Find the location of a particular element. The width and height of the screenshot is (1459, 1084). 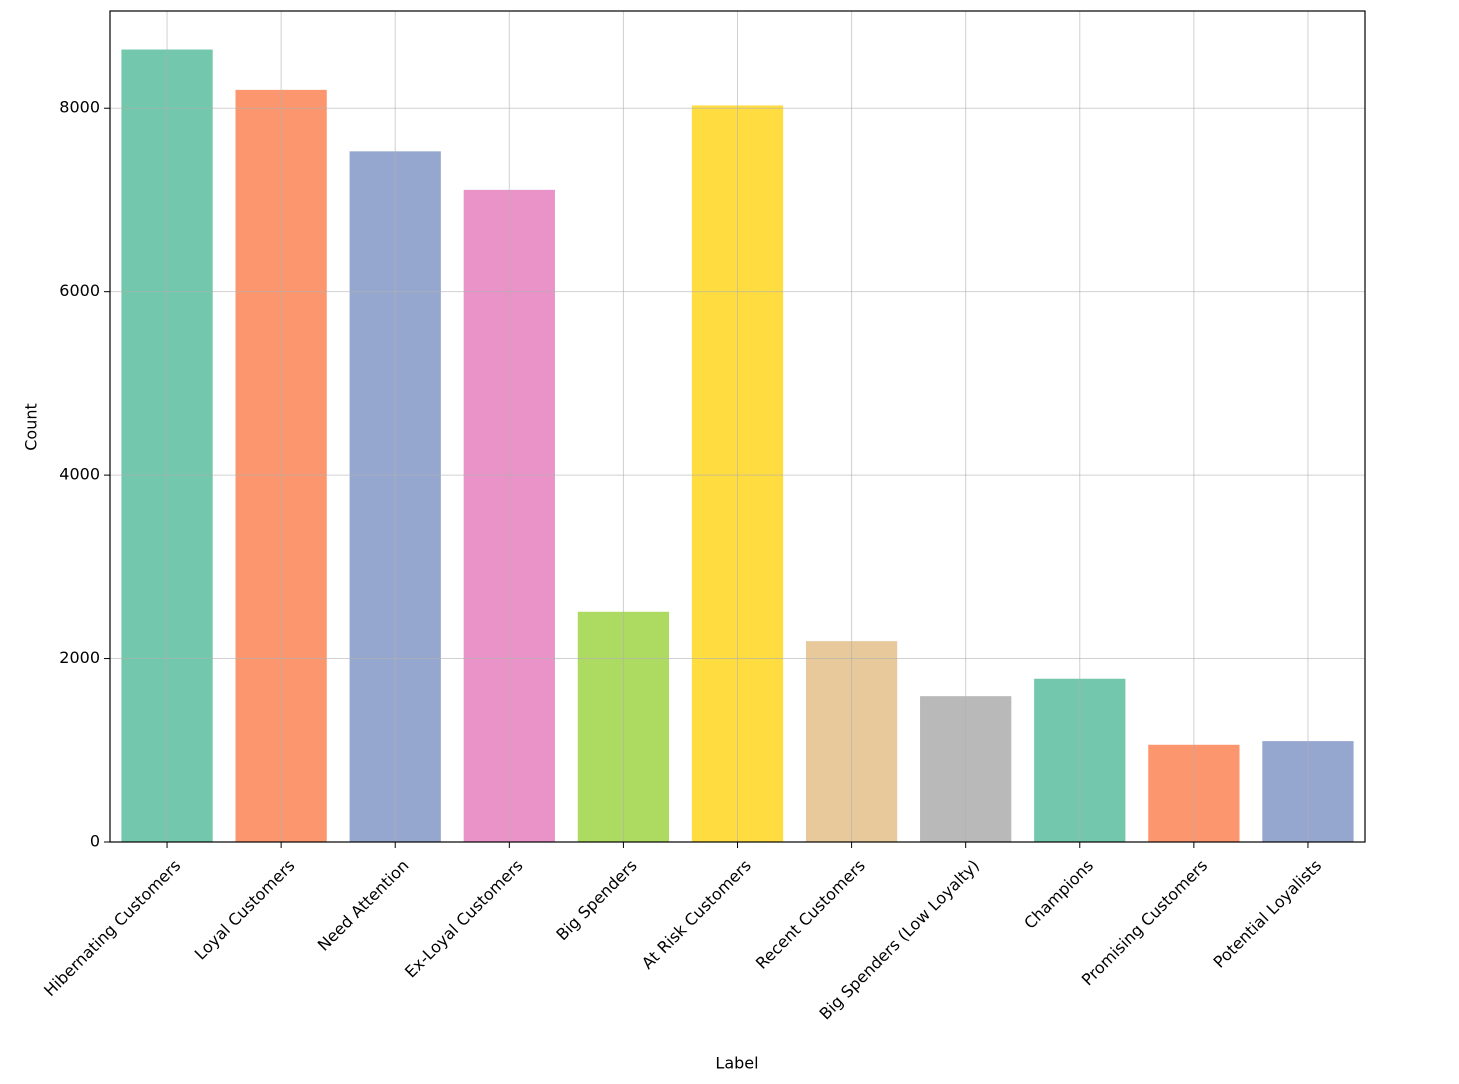

x-tick-label: Need Attention is located at coordinates (363, 905).